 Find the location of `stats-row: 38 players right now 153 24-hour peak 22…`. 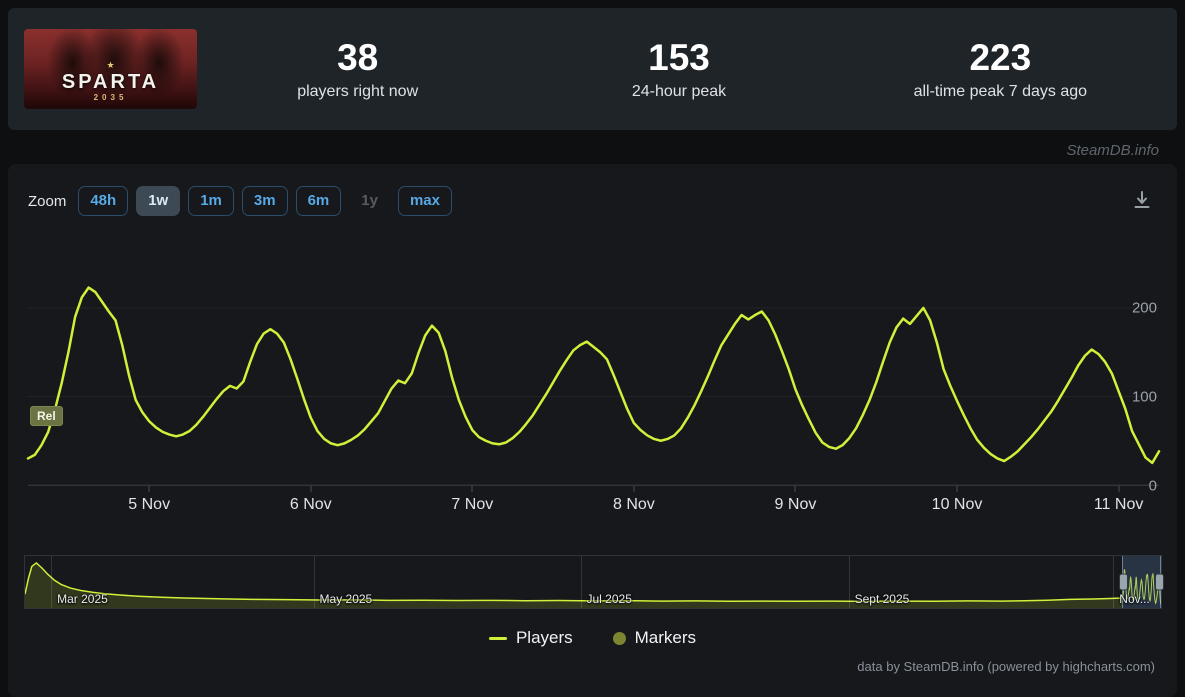

stats-row: 38 players right now 153 24-hour peak 22… is located at coordinates (679, 69).